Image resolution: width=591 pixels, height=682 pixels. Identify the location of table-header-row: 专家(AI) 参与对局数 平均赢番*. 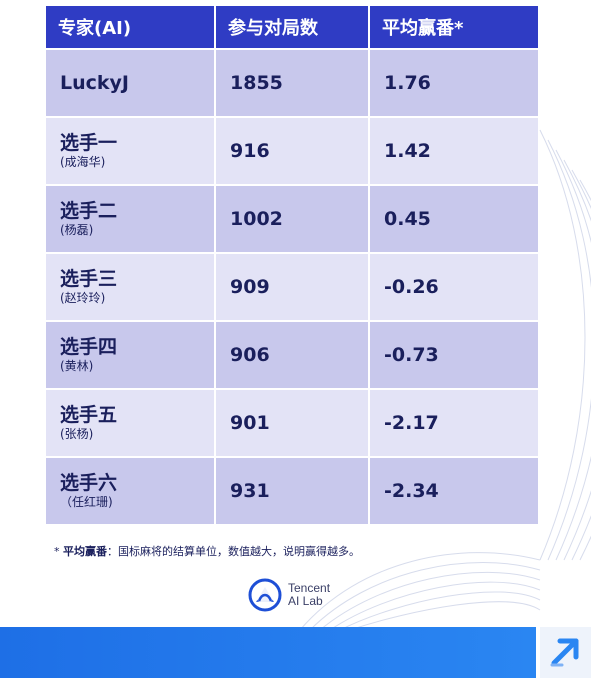
(292, 27).